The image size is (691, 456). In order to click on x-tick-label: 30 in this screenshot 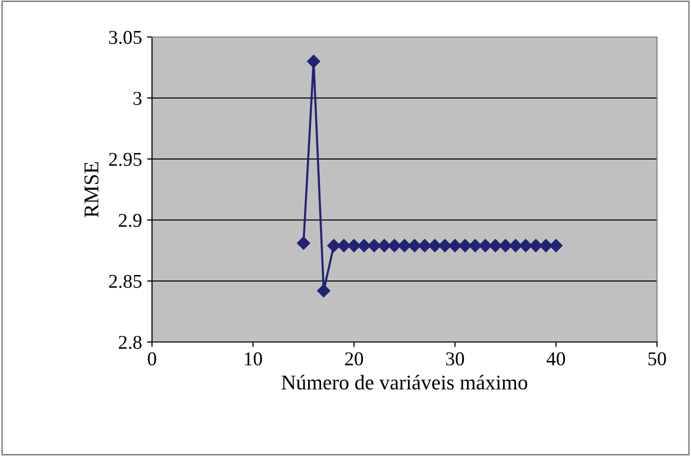, I will do `click(455, 359)`.